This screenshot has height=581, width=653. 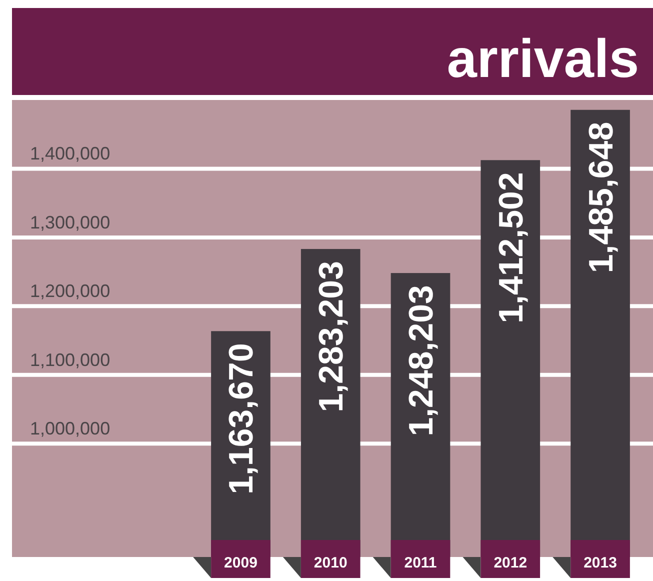 I want to click on x-tick-label: 2009, so click(x=241, y=563).